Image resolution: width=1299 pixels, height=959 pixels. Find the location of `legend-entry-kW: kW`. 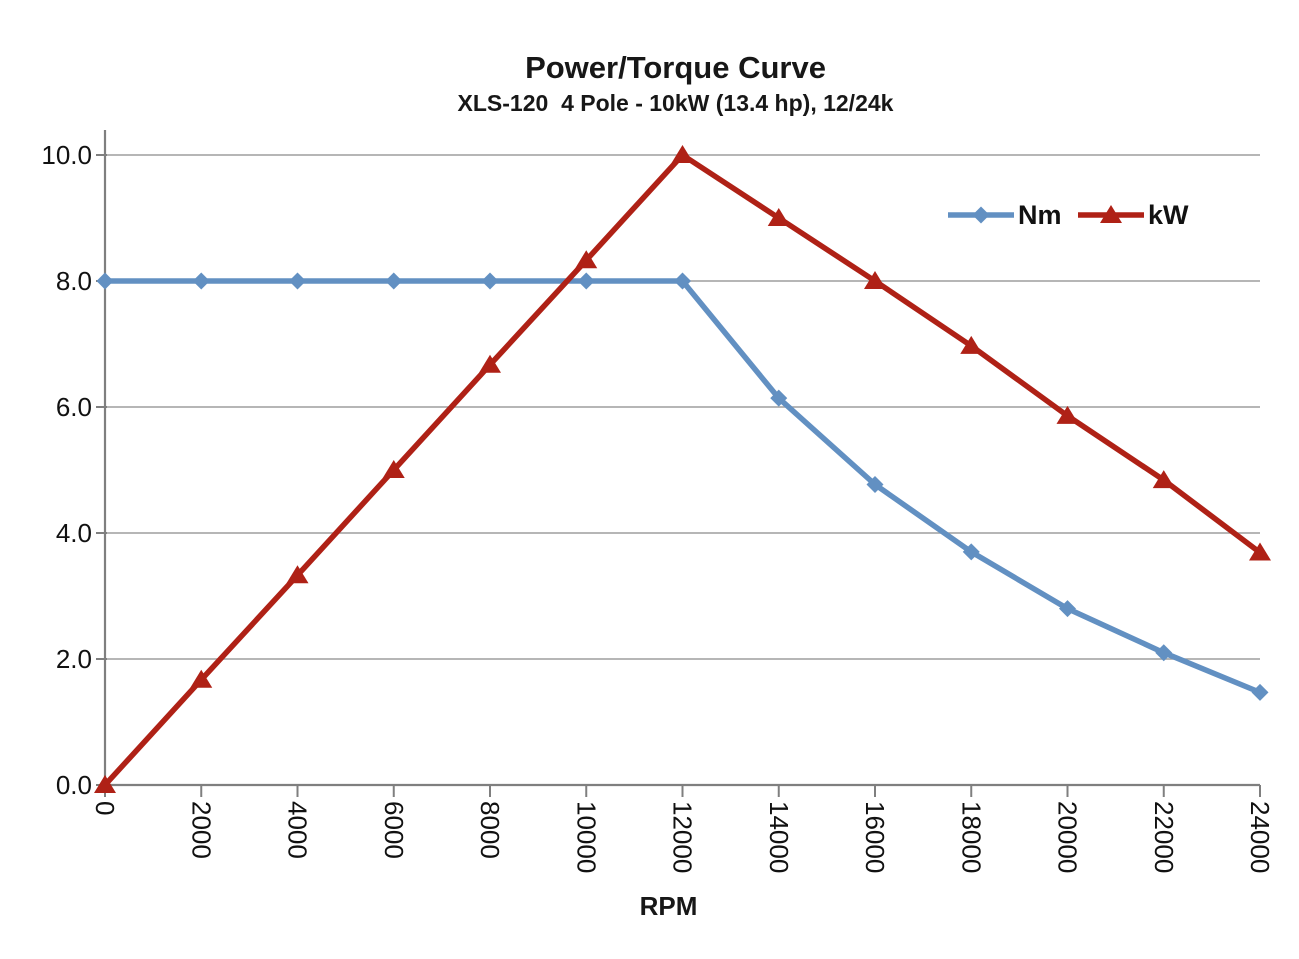

legend-entry-kW: kW is located at coordinates (1133, 215).